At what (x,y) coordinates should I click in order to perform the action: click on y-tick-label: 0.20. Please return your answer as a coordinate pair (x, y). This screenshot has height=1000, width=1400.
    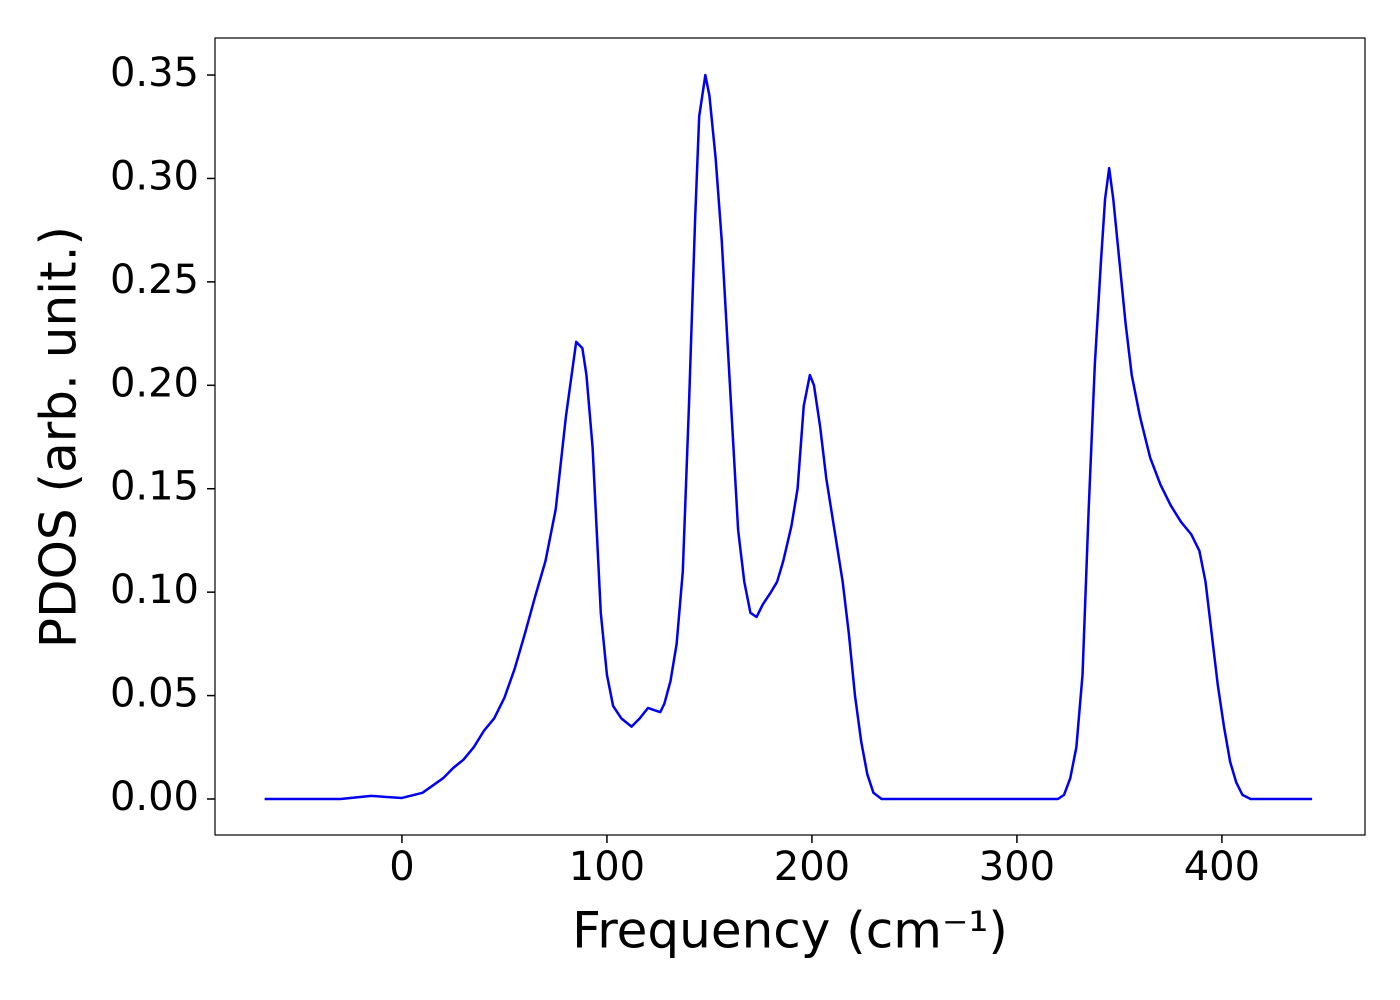
    Looking at the image, I should click on (154, 383).